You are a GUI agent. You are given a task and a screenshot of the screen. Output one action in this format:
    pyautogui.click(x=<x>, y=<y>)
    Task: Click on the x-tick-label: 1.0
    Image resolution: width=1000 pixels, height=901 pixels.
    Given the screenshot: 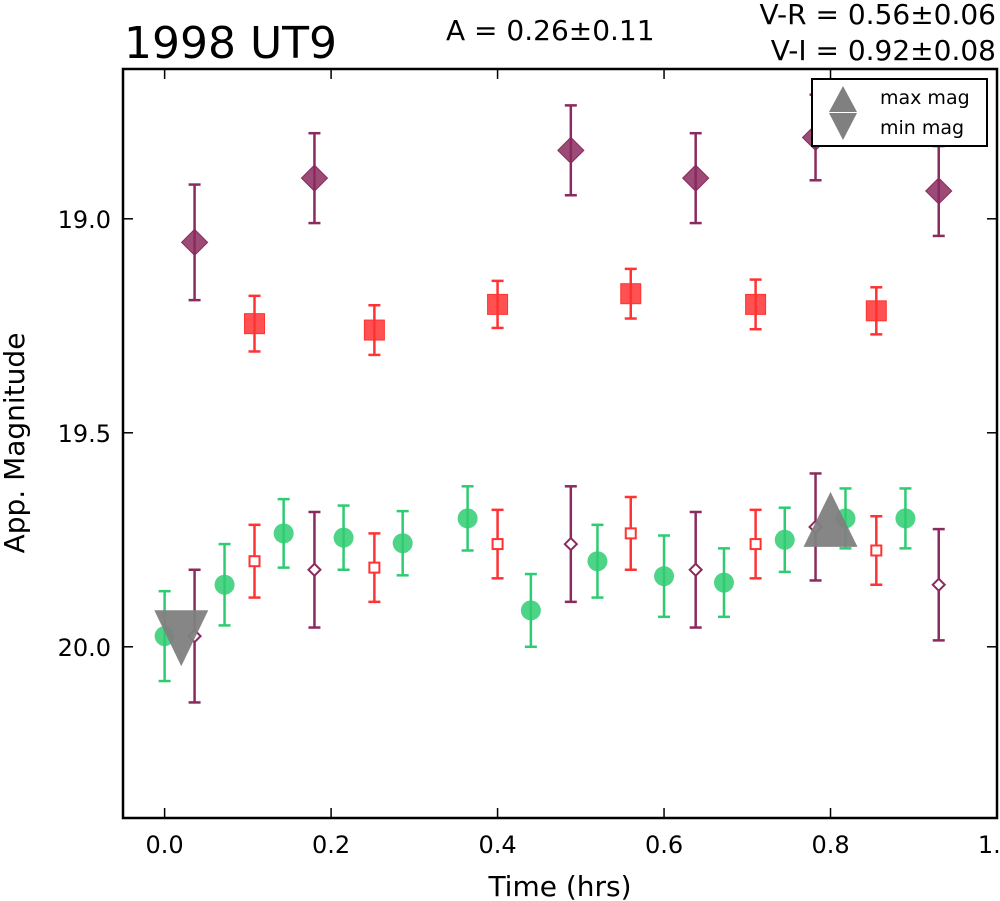 What is the action you would take?
    pyautogui.click(x=989, y=845)
    